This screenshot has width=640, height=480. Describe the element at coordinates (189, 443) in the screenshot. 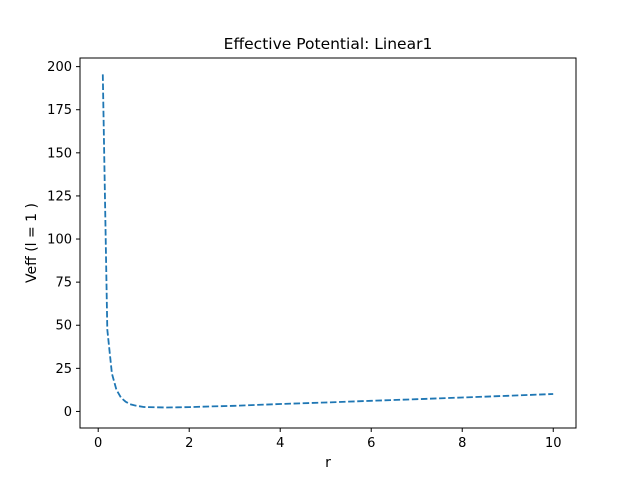

I see `x-tick-label: 2` at that location.